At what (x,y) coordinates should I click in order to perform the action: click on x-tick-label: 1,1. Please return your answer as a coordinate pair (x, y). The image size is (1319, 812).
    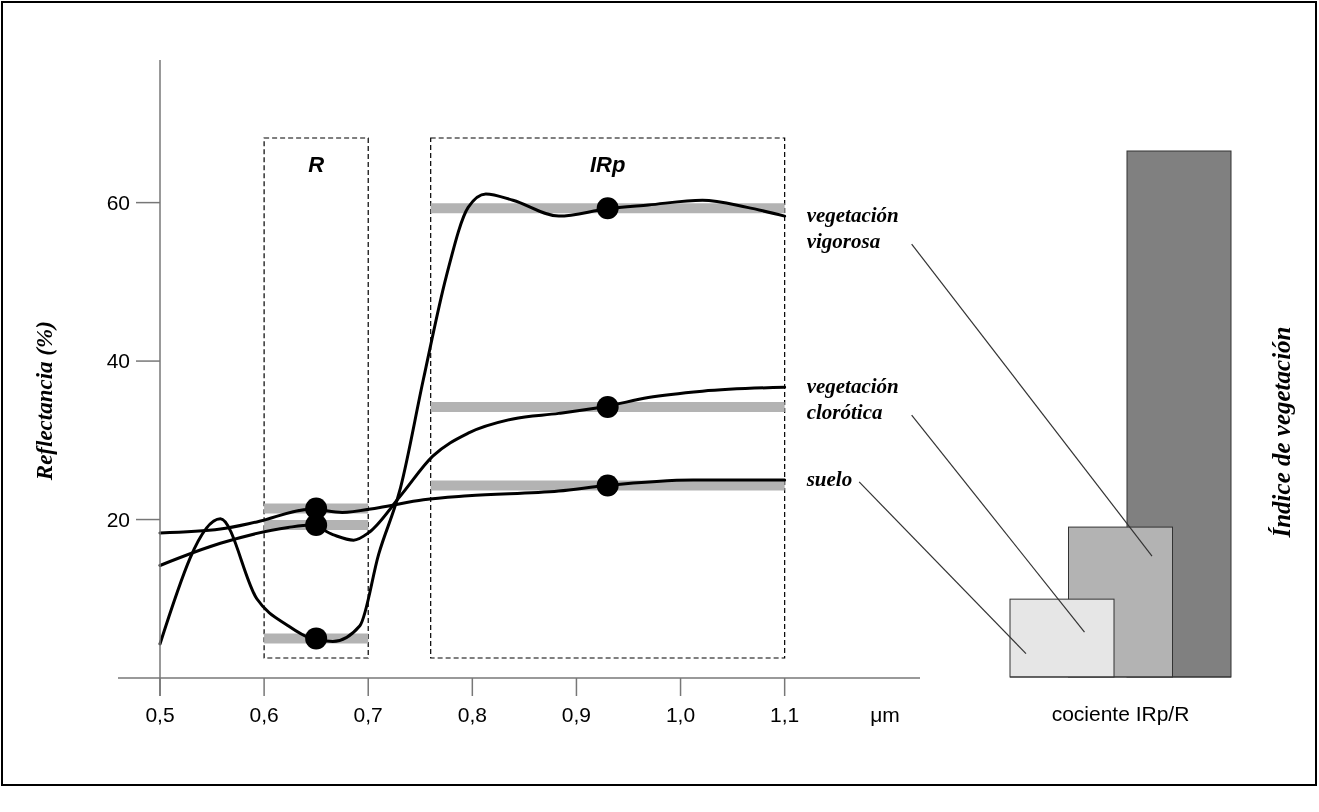
    Looking at the image, I should click on (785, 714).